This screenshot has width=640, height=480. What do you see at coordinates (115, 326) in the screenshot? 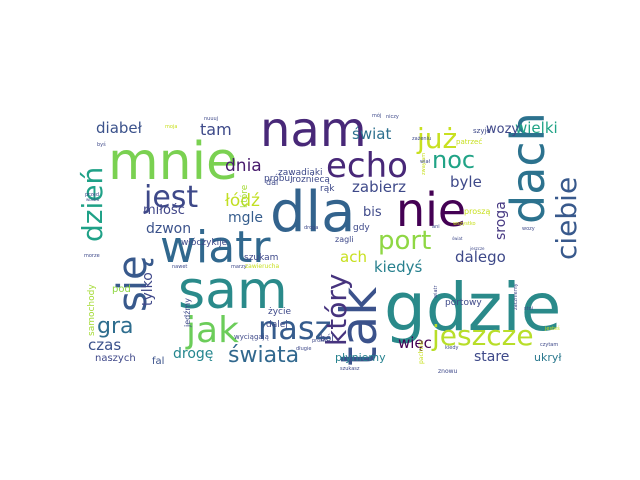
I see `word-gra: gra` at bounding box center [115, 326].